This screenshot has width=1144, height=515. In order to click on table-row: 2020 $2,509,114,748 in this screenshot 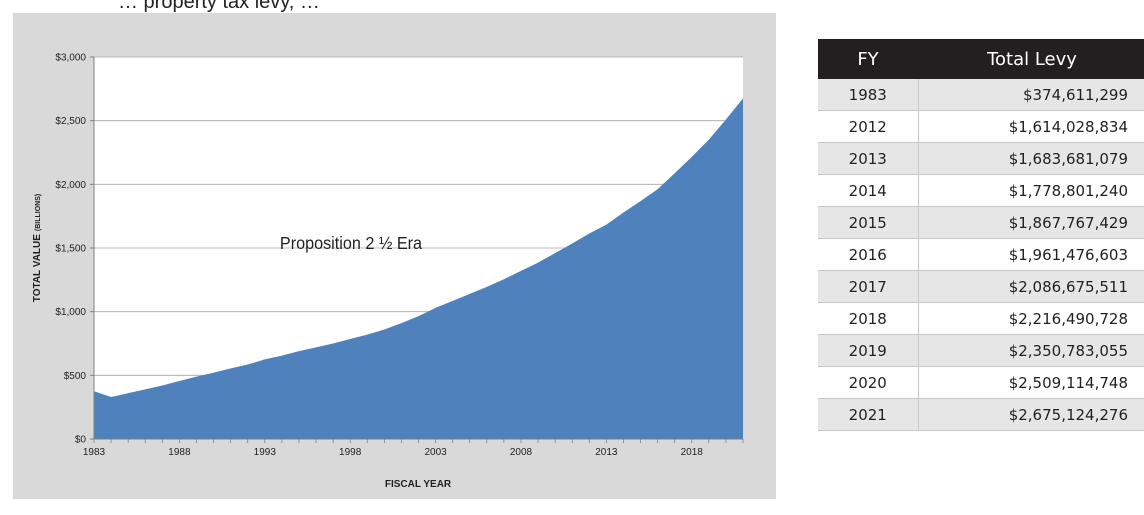, I will do `click(981, 382)`.